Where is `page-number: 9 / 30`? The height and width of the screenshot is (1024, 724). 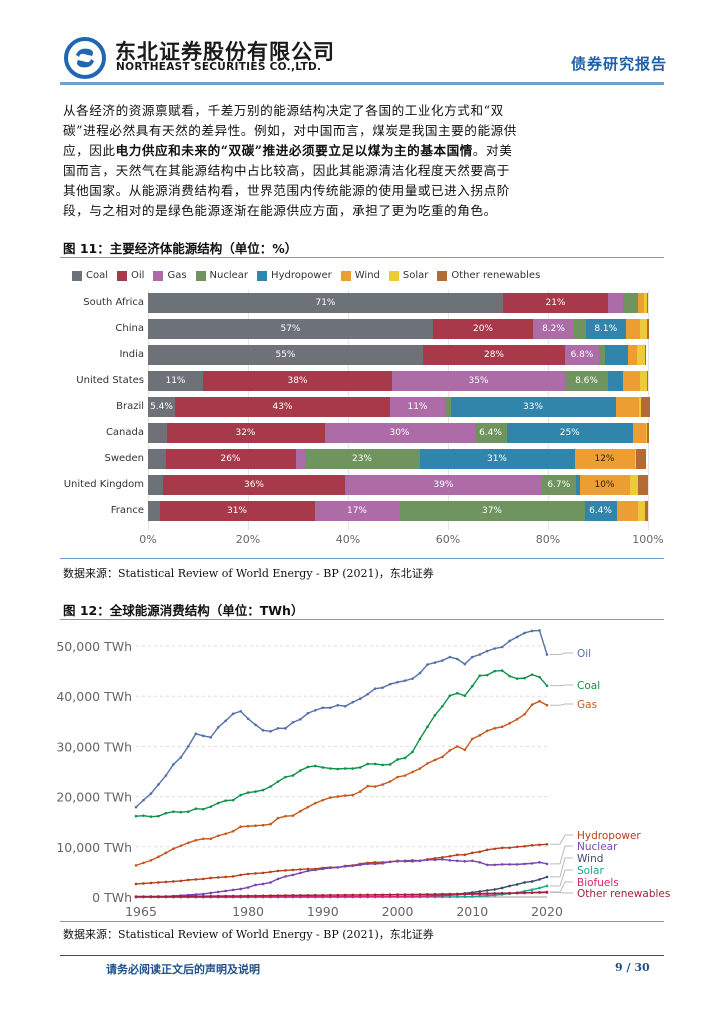 page-number: 9 / 30 is located at coordinates (632, 967).